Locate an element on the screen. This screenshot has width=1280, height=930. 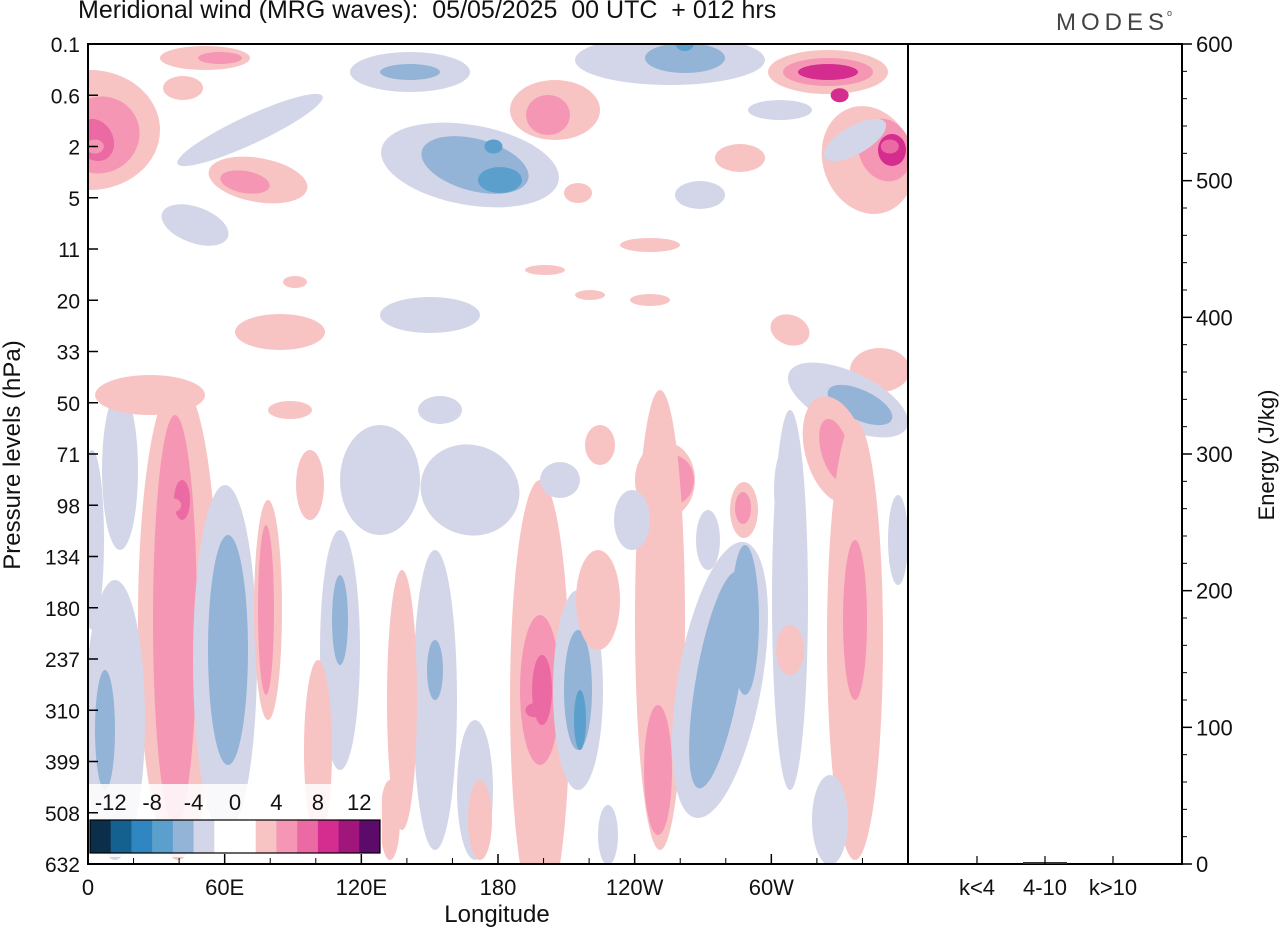
energy-category-label: 4-10 is located at coordinates (1045, 887).